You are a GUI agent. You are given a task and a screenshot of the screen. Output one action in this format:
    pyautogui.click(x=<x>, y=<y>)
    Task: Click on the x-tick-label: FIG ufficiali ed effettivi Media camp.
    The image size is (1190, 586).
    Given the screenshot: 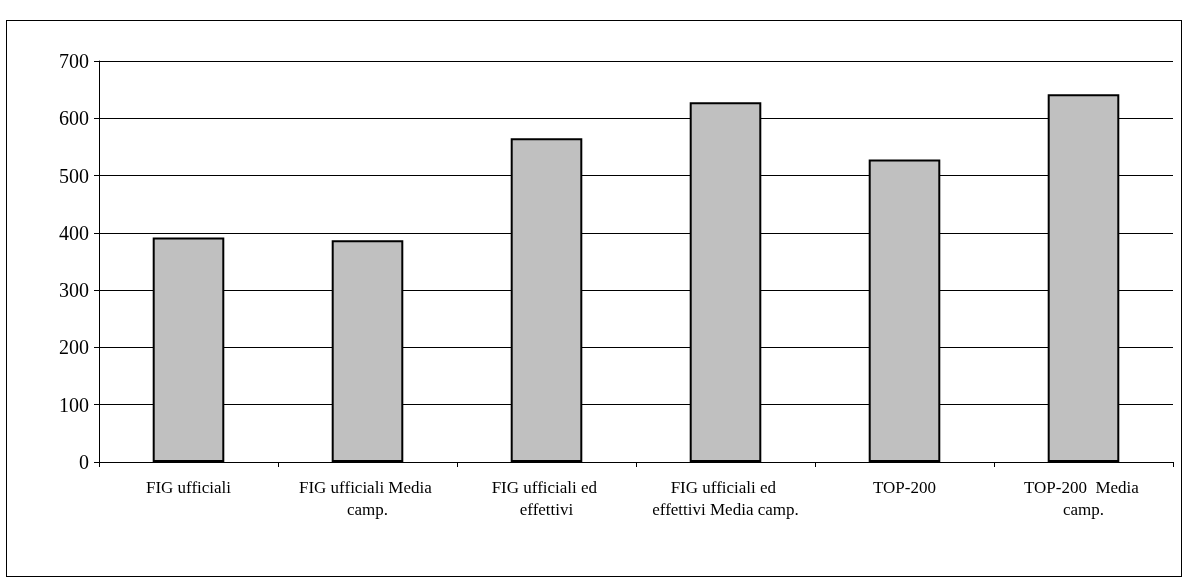 What is the action you would take?
    pyautogui.click(x=725, y=498)
    